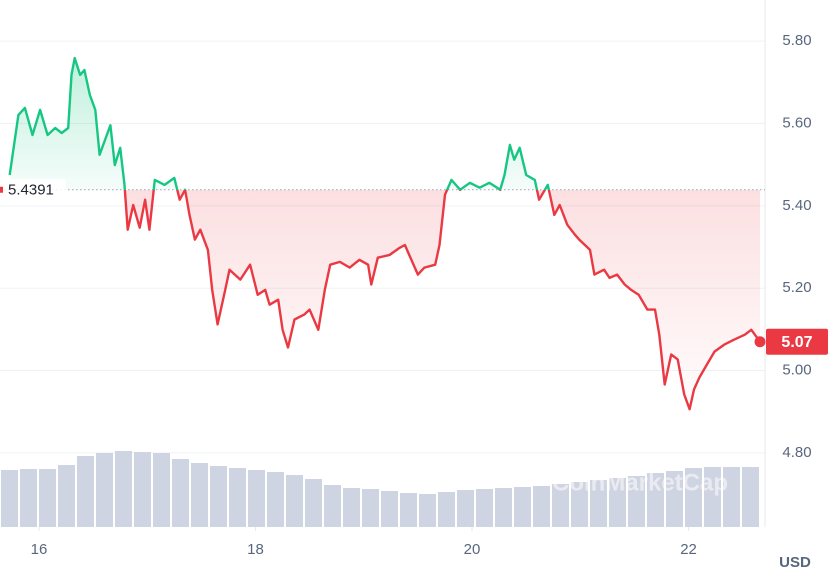 The height and width of the screenshot is (585, 829). What do you see at coordinates (796, 205) in the screenshot?
I see `y-tick-label: 5.40` at bounding box center [796, 205].